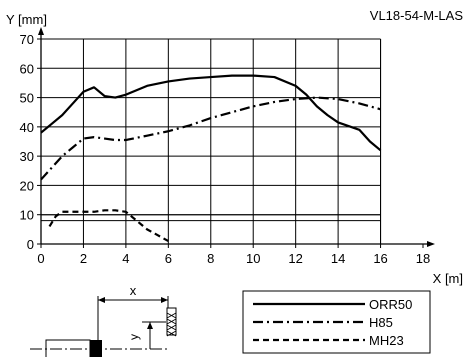 Image resolution: width=469 pixels, height=357 pixels. I want to click on offset-arrow-top, so click(150, 325).